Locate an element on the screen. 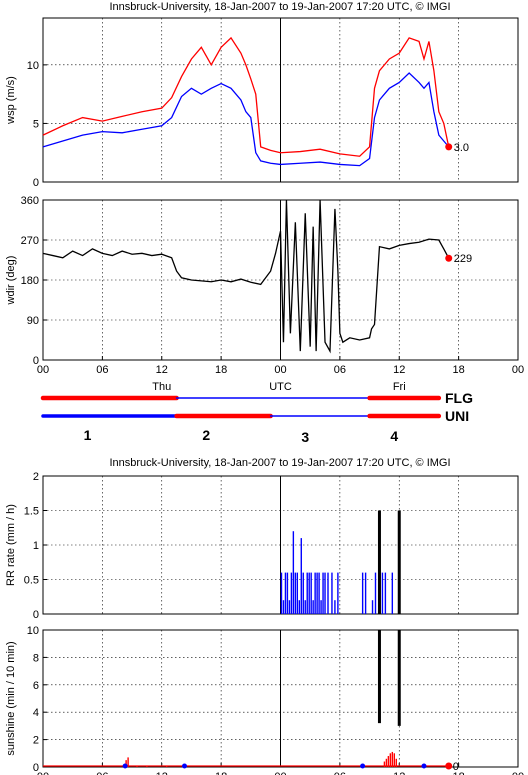 The height and width of the screenshot is (775, 528). regime-period-label: 2 is located at coordinates (206, 435).